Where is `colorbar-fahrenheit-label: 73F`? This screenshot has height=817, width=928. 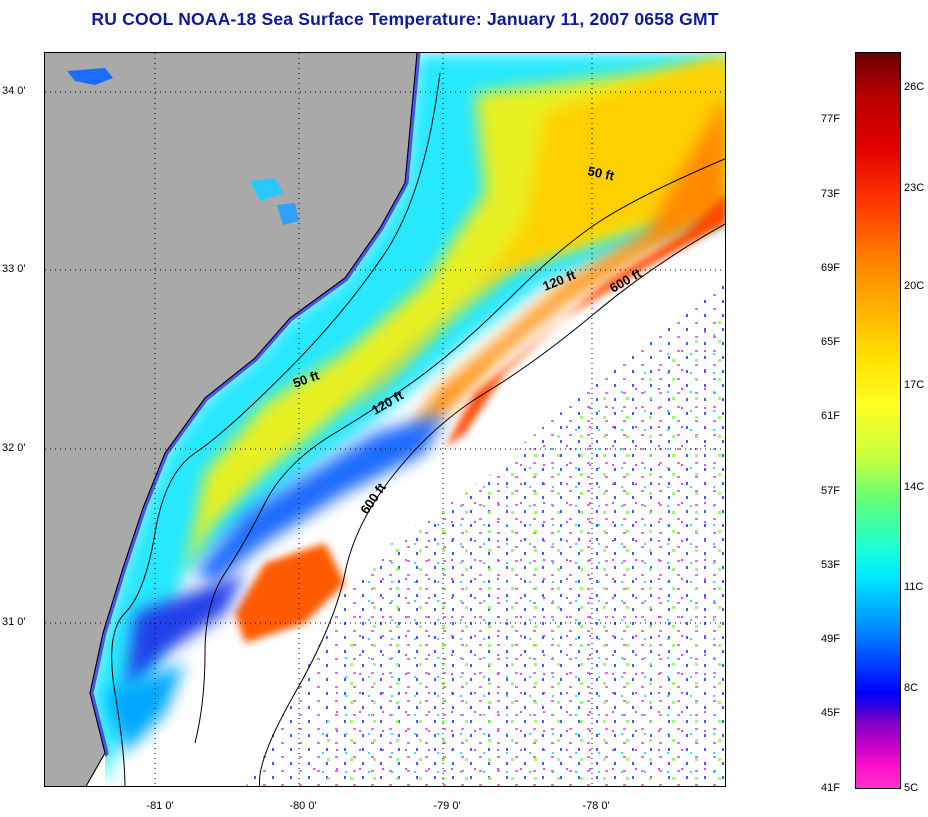 colorbar-fahrenheit-label: 73F is located at coordinates (830, 194).